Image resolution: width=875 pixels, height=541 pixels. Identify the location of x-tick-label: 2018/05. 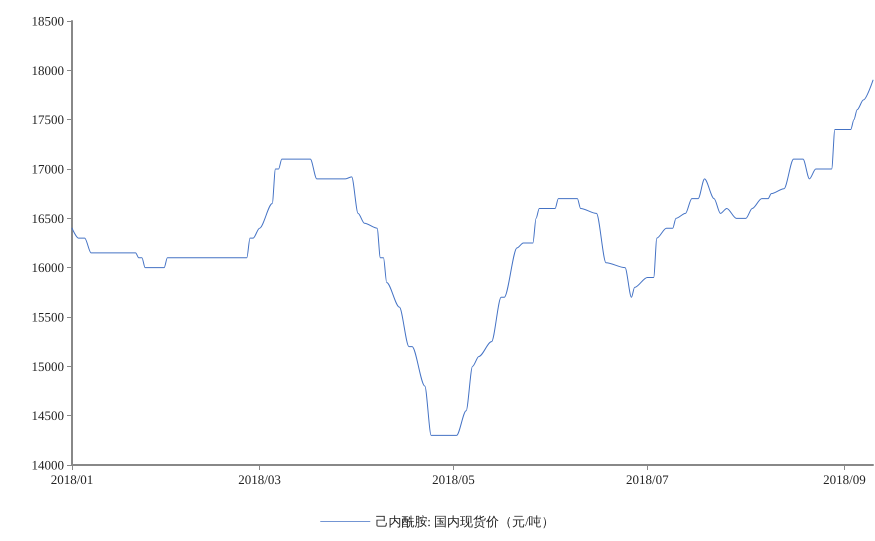
(453, 479).